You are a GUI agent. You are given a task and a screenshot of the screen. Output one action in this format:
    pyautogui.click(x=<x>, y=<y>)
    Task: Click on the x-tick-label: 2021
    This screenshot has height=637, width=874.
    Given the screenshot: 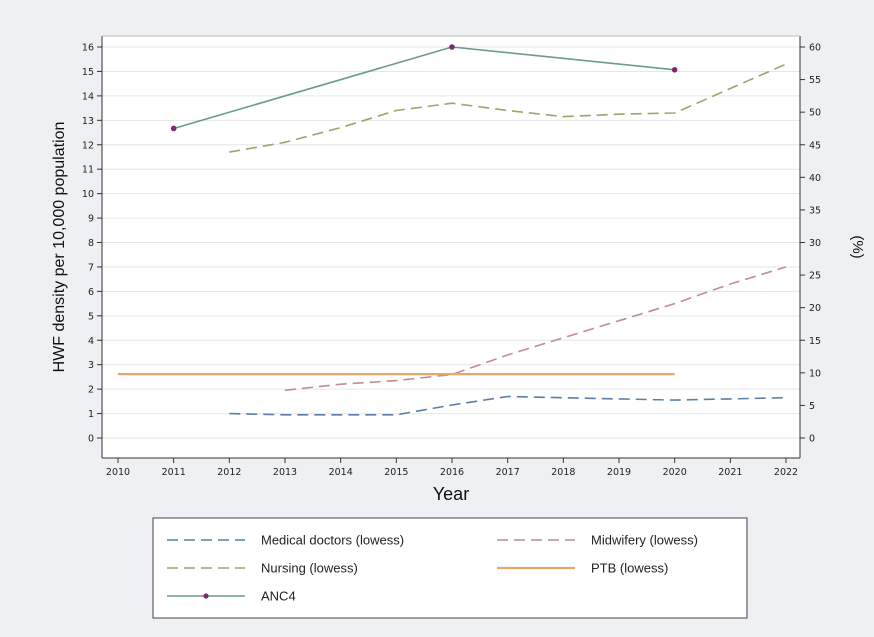 What is the action you would take?
    pyautogui.click(x=730, y=472)
    